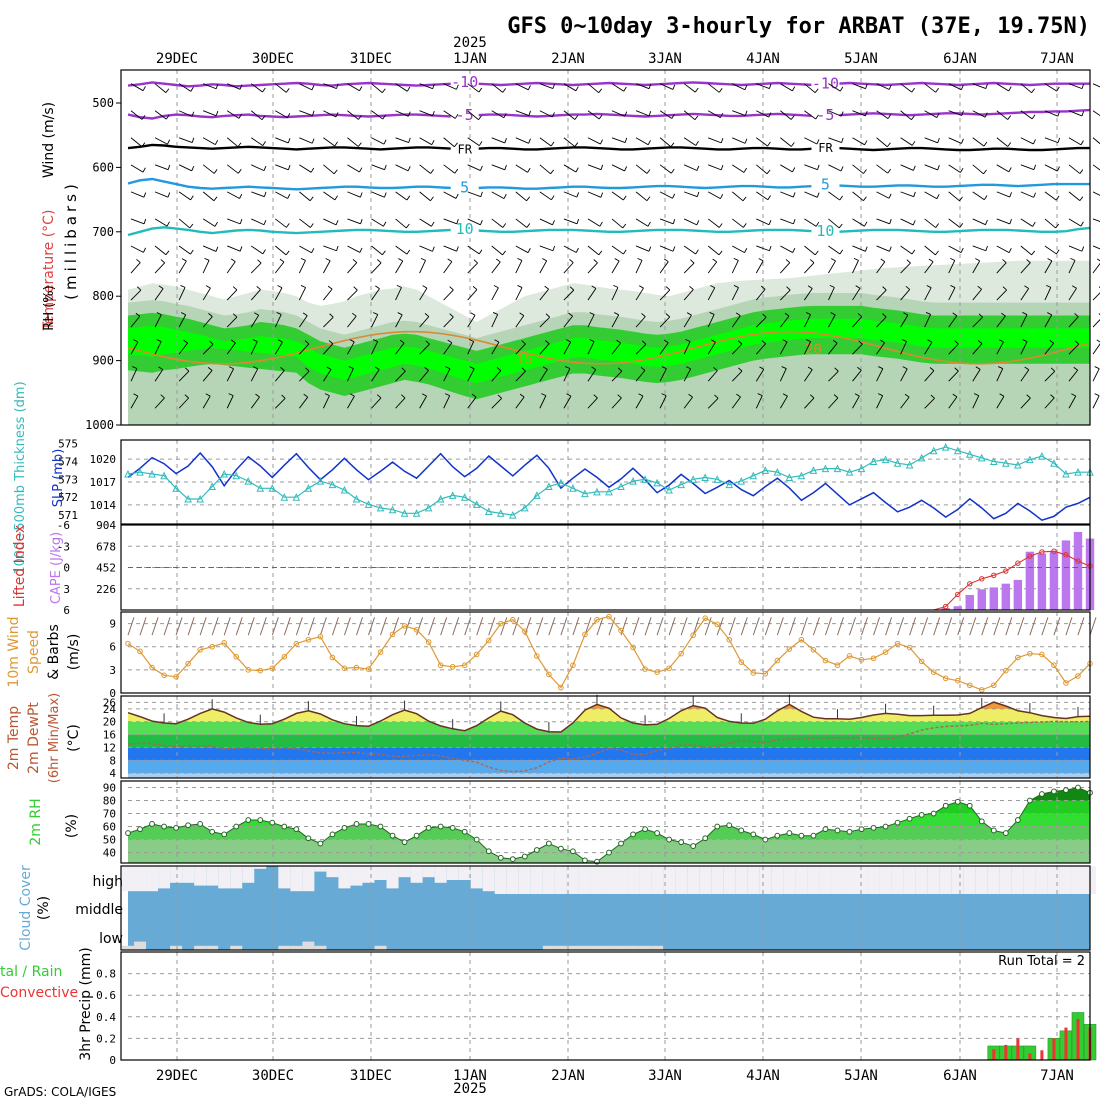 Image resolution: width=1100 pixels, height=1100 pixels. Describe the element at coordinates (109, 827) in the screenshot. I see `rh-tick: 60` at that location.